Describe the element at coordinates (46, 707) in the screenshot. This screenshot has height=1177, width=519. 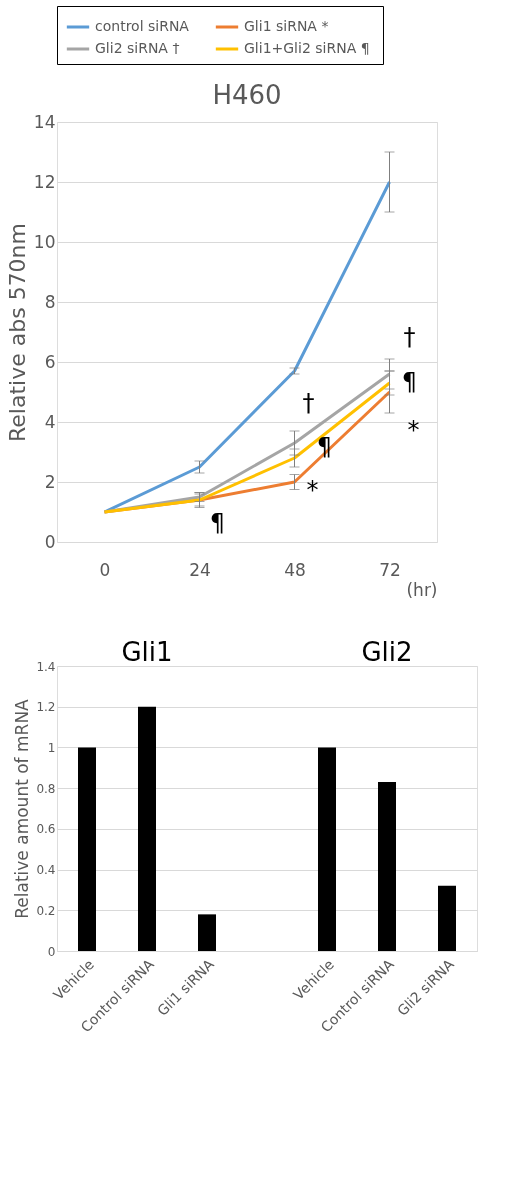
I see `y-tick-label: 1.2` at that location.